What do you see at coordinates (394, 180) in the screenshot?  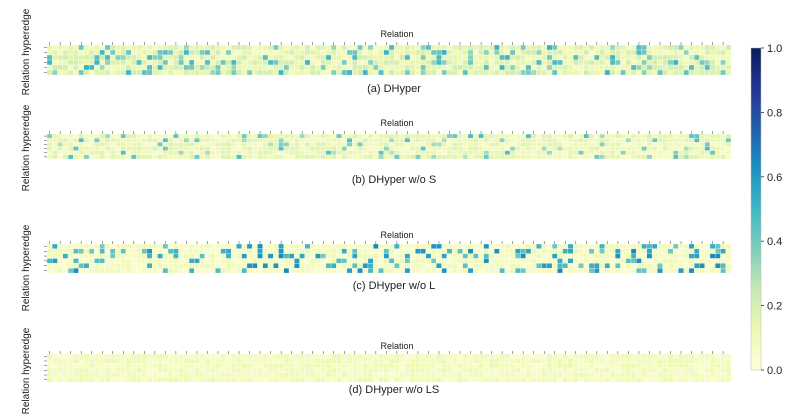 I see `panel-caption: (b) DHyper w/o S` at bounding box center [394, 180].